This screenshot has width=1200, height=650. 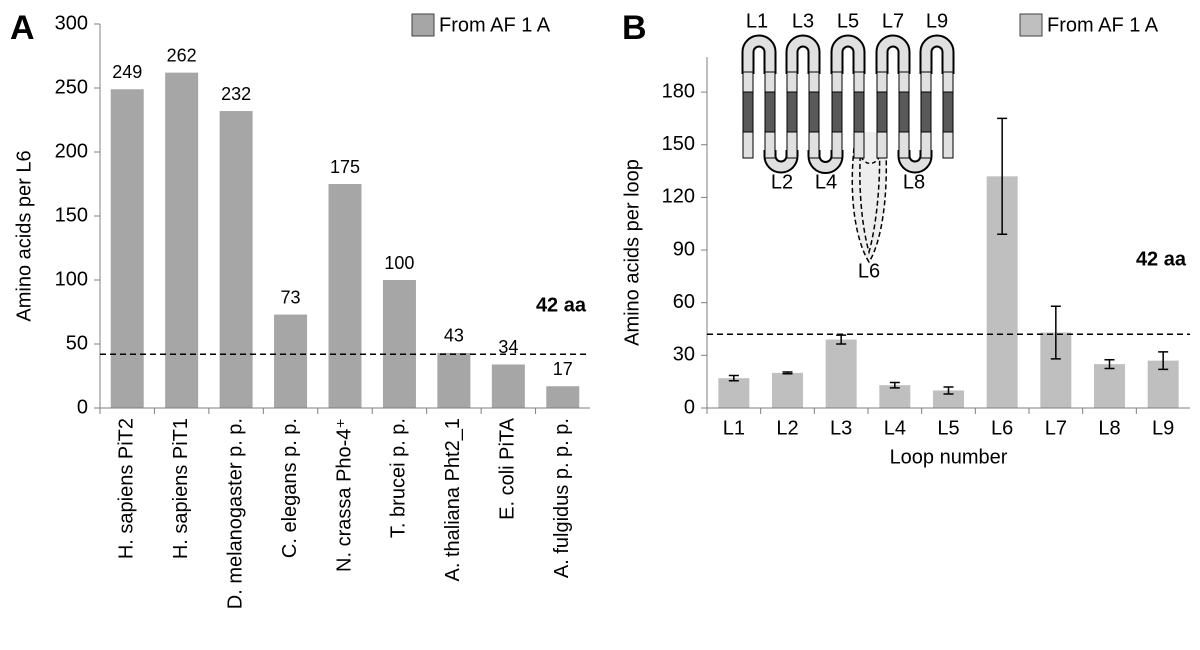 What do you see at coordinates (454, 336) in the screenshot?
I see `data-label: 43` at bounding box center [454, 336].